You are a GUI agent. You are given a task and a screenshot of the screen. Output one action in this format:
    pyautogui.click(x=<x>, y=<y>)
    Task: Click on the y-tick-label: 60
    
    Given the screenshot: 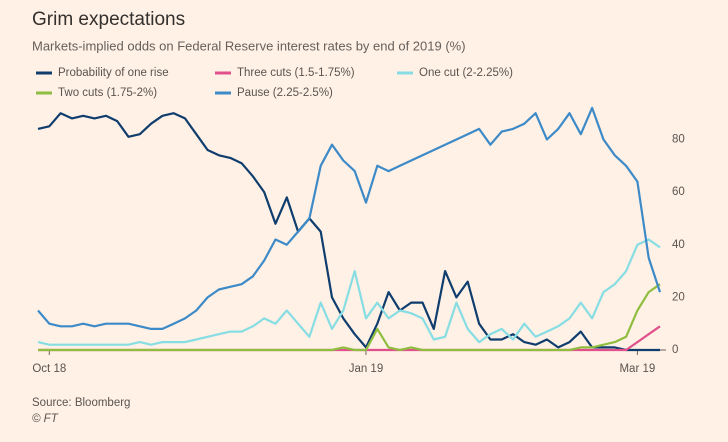 What is the action you would take?
    pyautogui.click(x=678, y=192)
    